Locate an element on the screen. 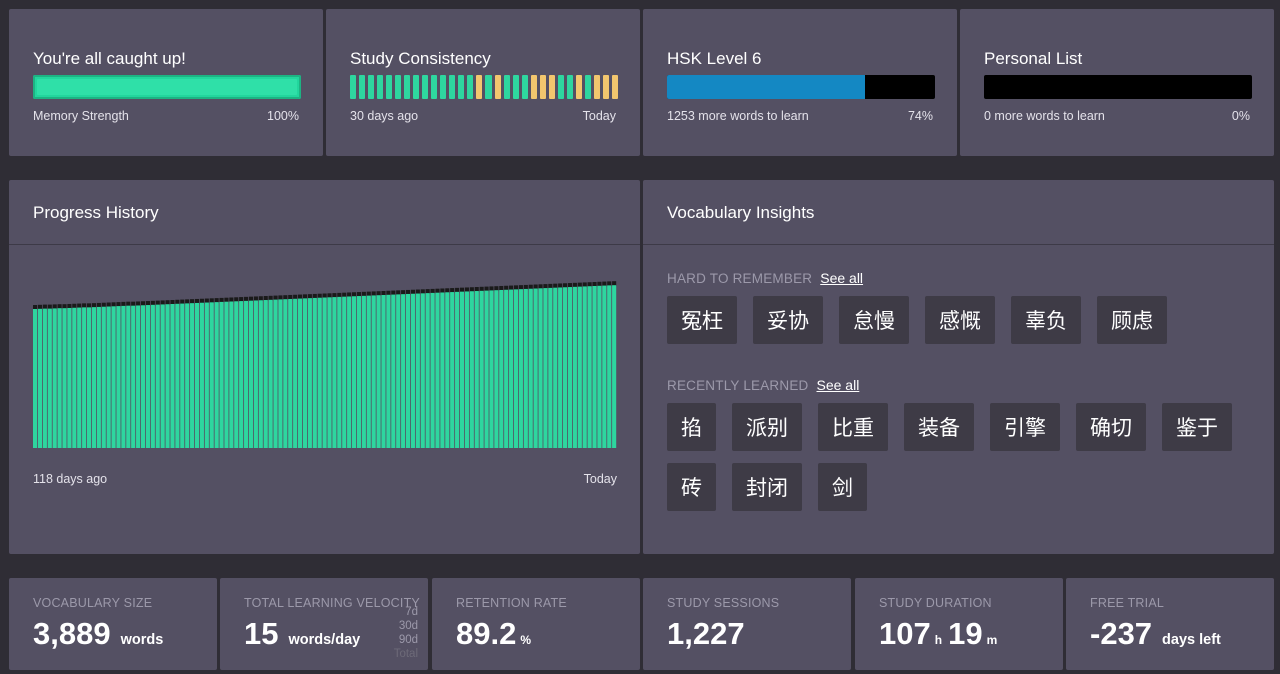  personal-title: Personal List is located at coordinates (1033, 58).